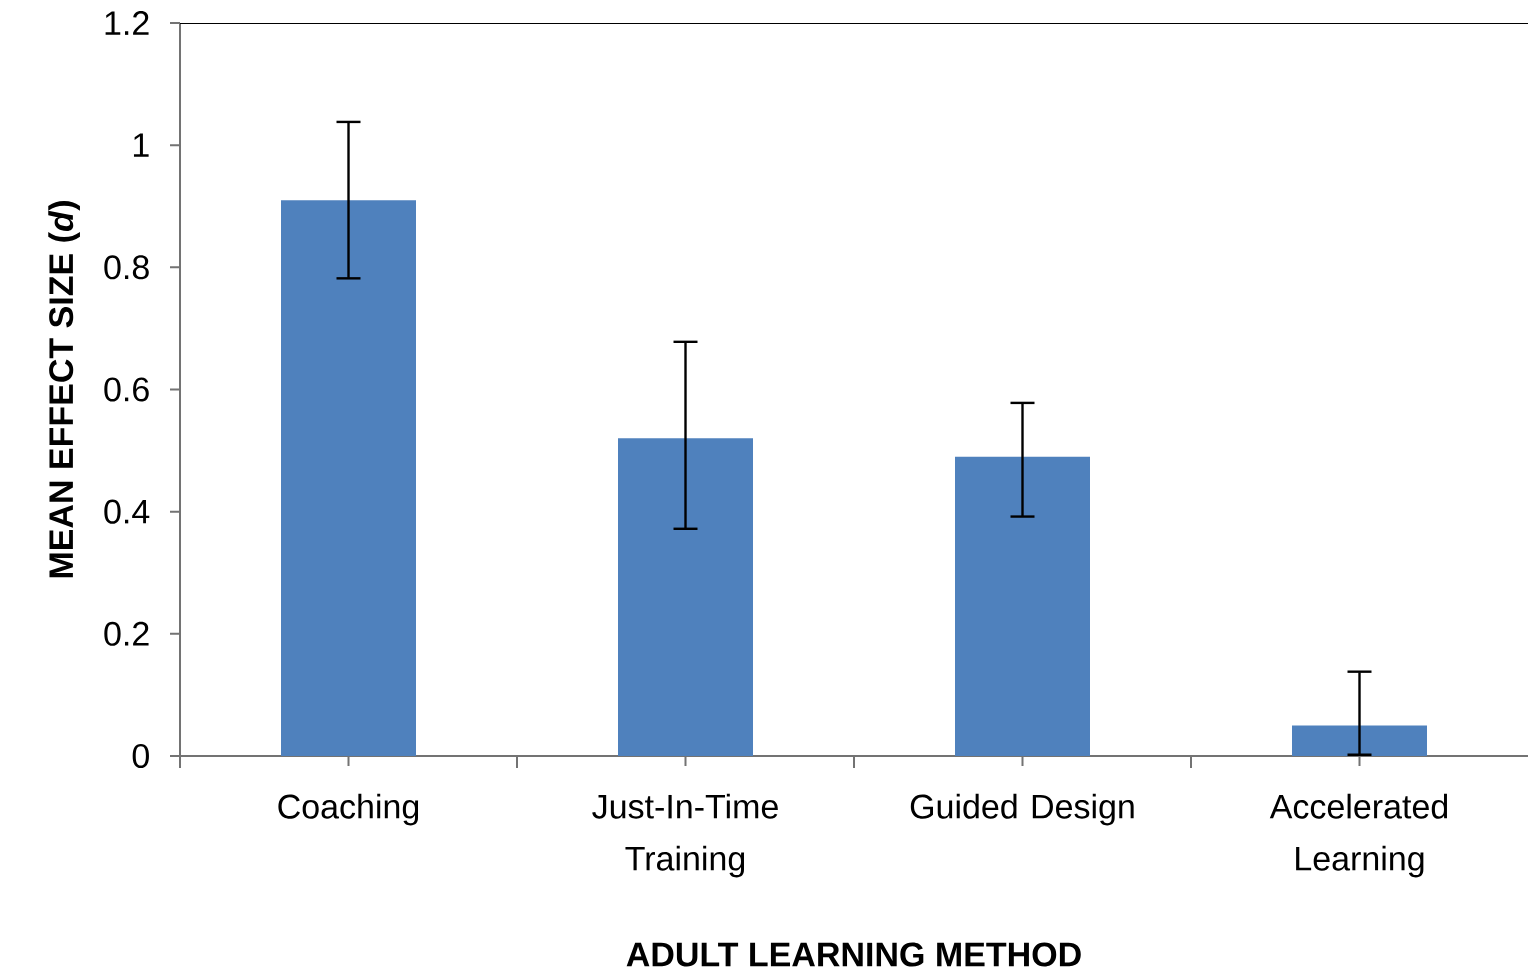 The image size is (1528, 974). What do you see at coordinates (853, 954) in the screenshot?
I see `x-axis-title: ADULT LEARNING METHOD` at bounding box center [853, 954].